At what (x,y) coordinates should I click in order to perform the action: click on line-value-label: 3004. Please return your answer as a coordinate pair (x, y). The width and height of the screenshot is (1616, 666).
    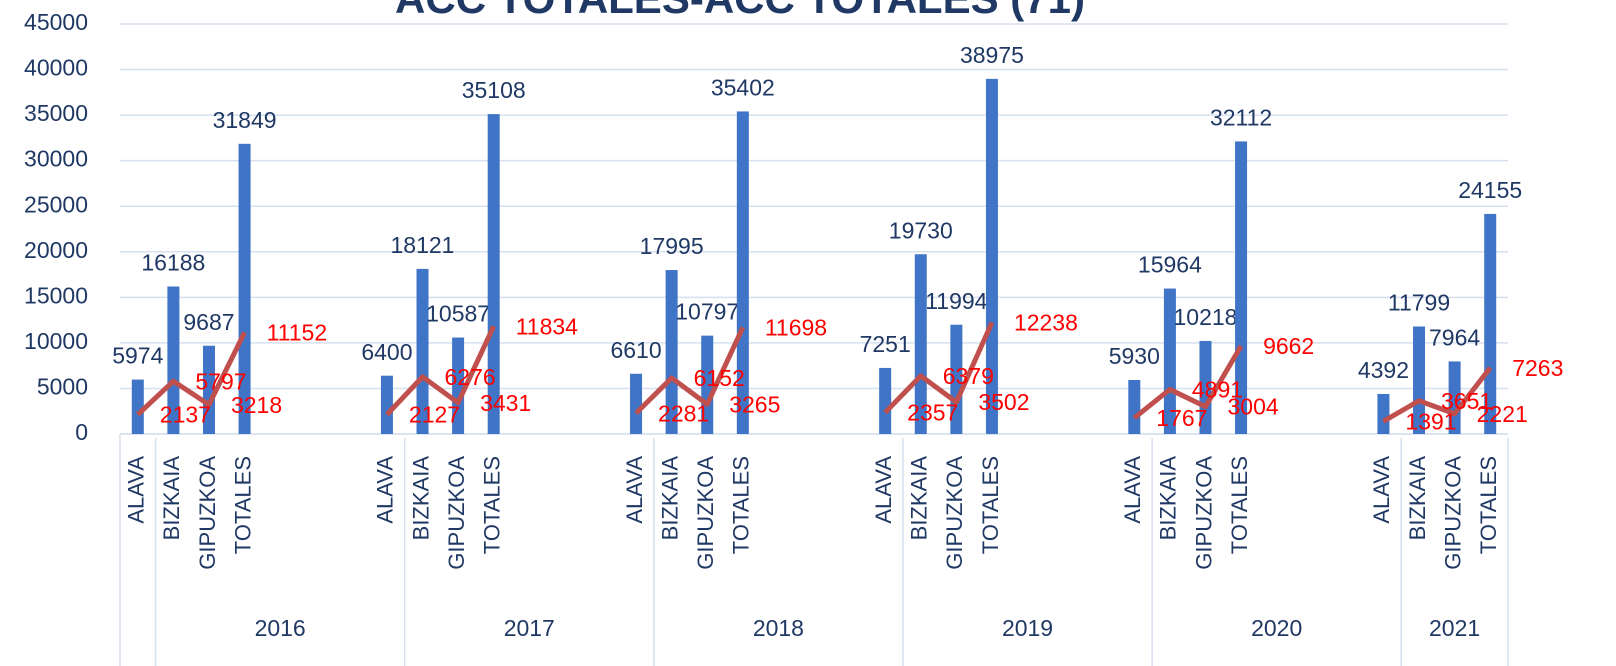
    Looking at the image, I should click on (1252, 407).